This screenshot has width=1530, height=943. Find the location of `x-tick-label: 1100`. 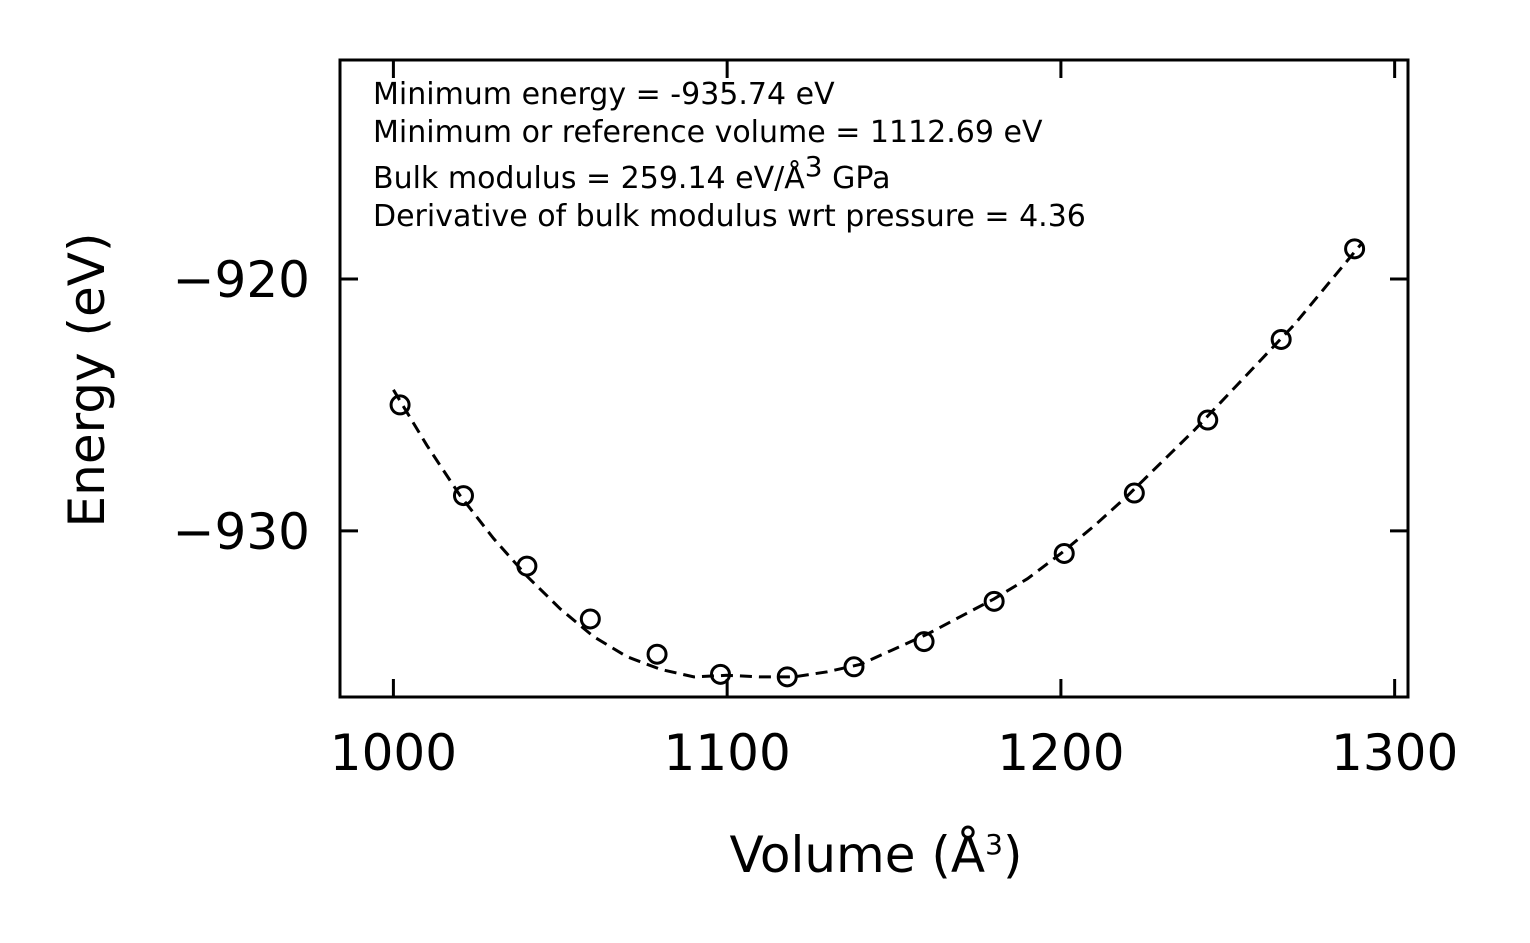

x-tick-label: 1100 is located at coordinates (727, 753).